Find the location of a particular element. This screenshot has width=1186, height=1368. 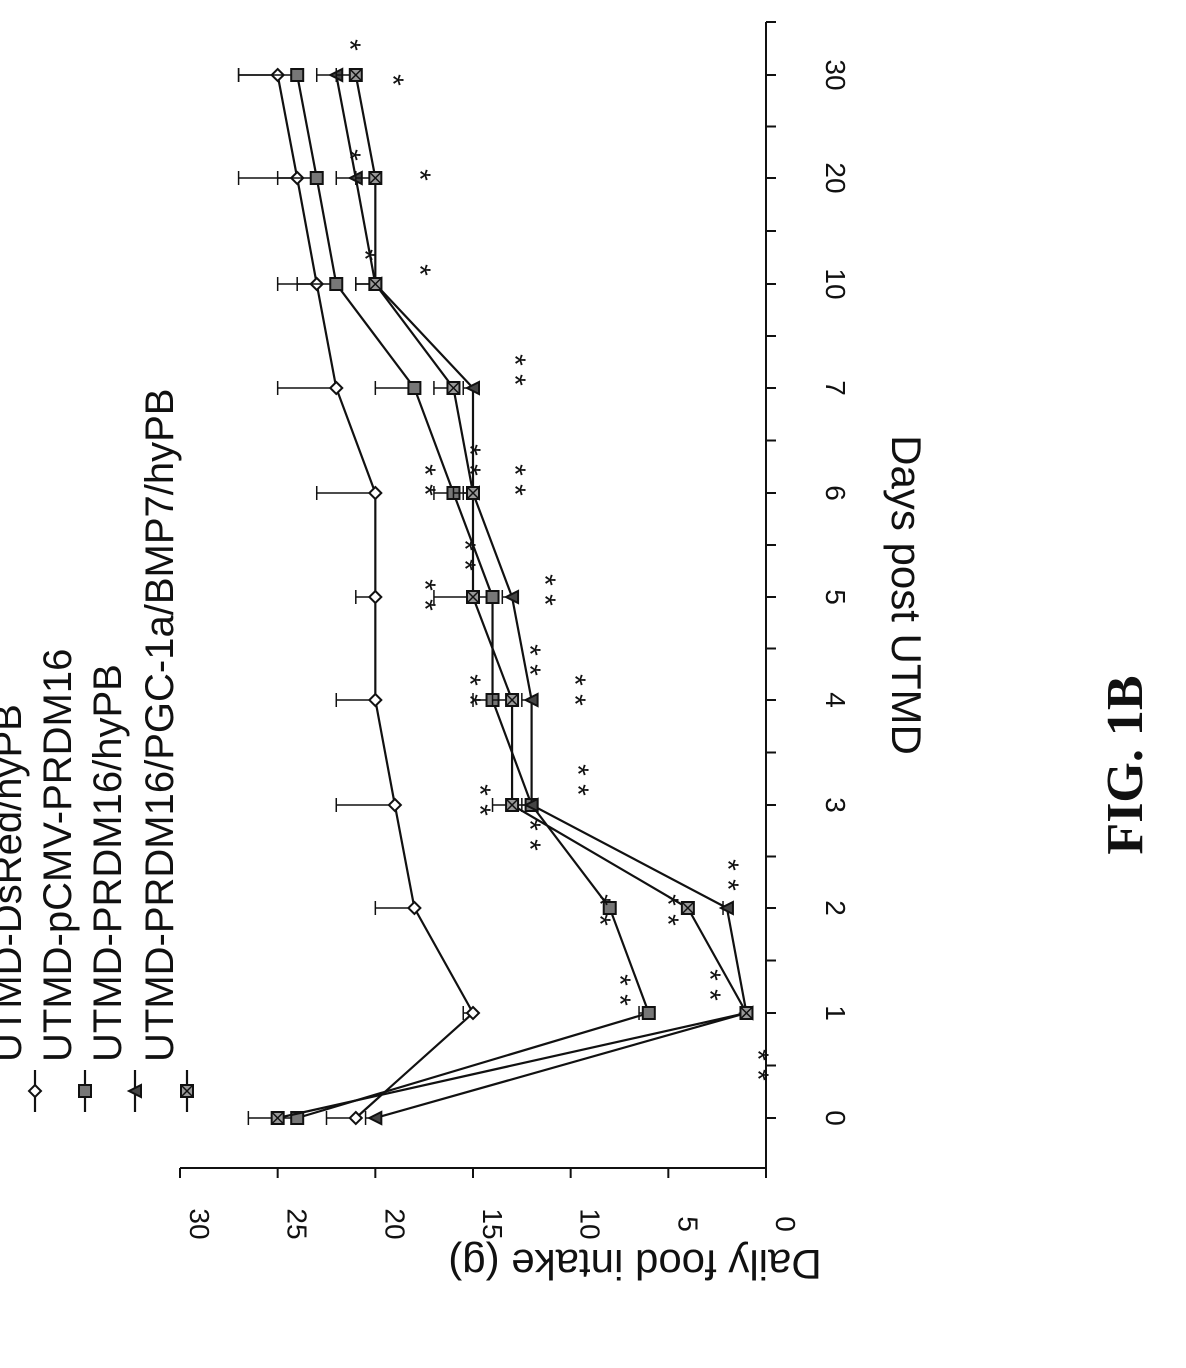

x-tick-label: 4 is located at coordinates (835, 700).